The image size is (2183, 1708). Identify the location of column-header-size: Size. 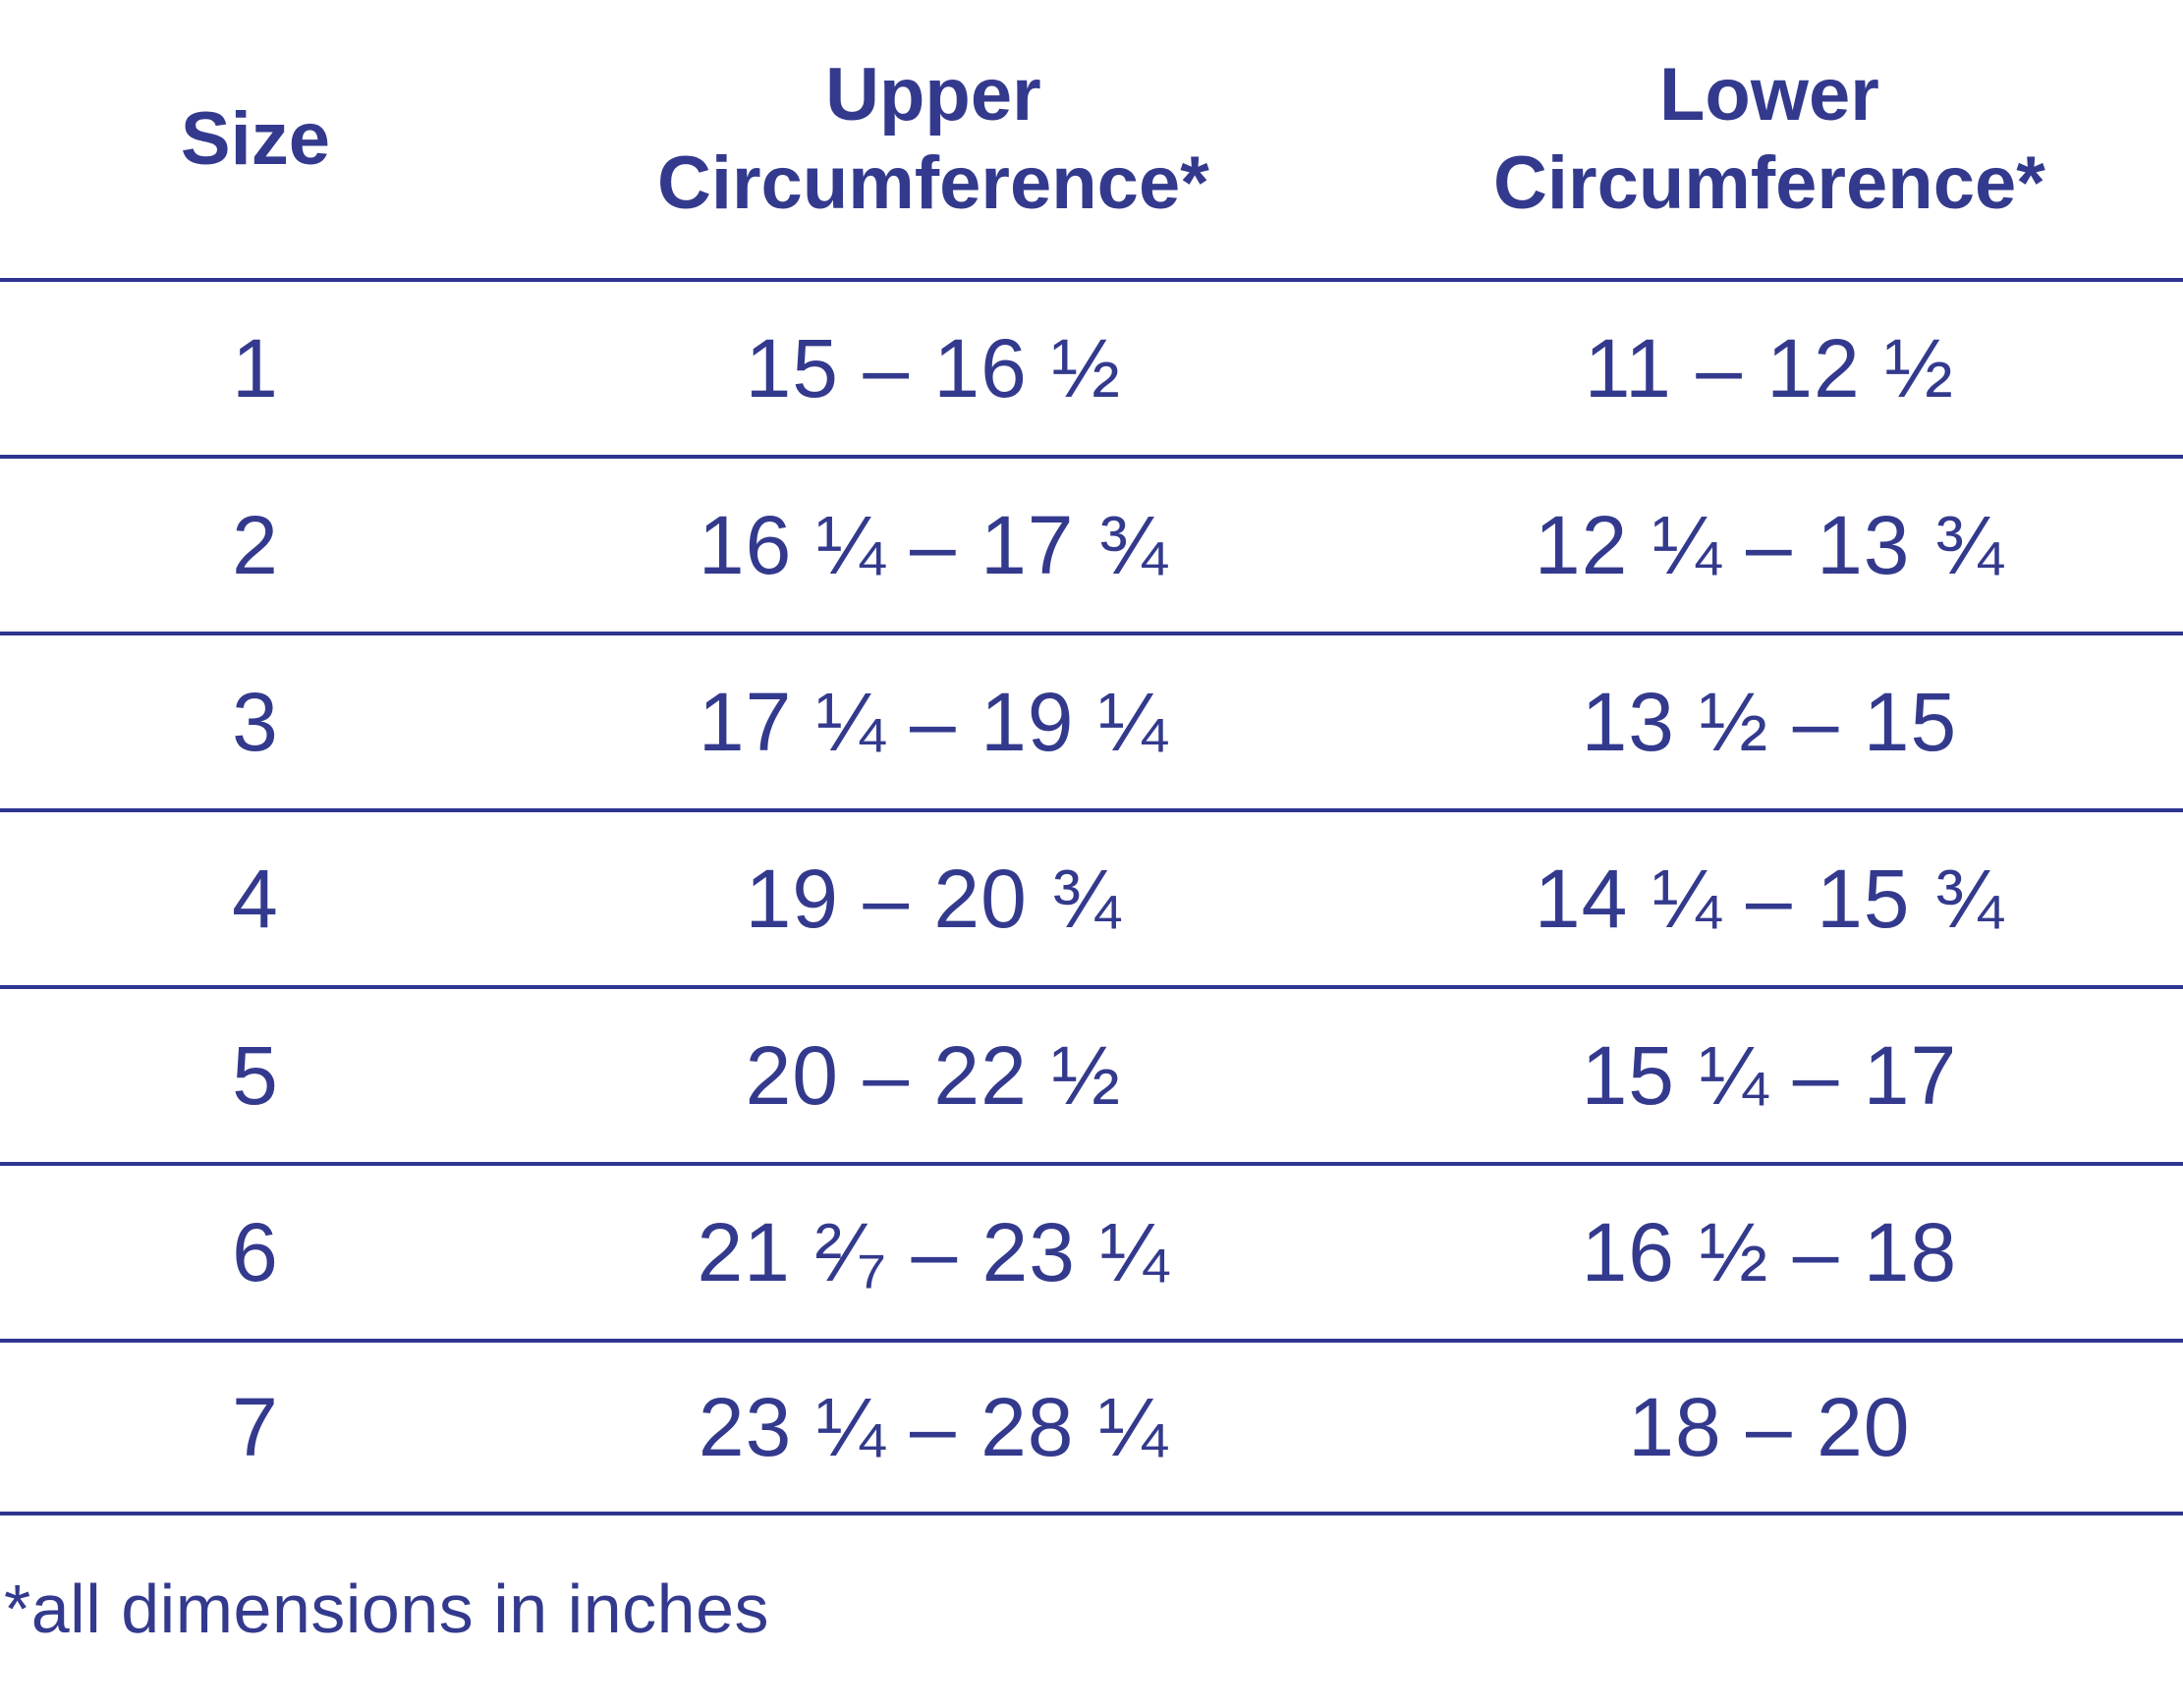
(255, 139).